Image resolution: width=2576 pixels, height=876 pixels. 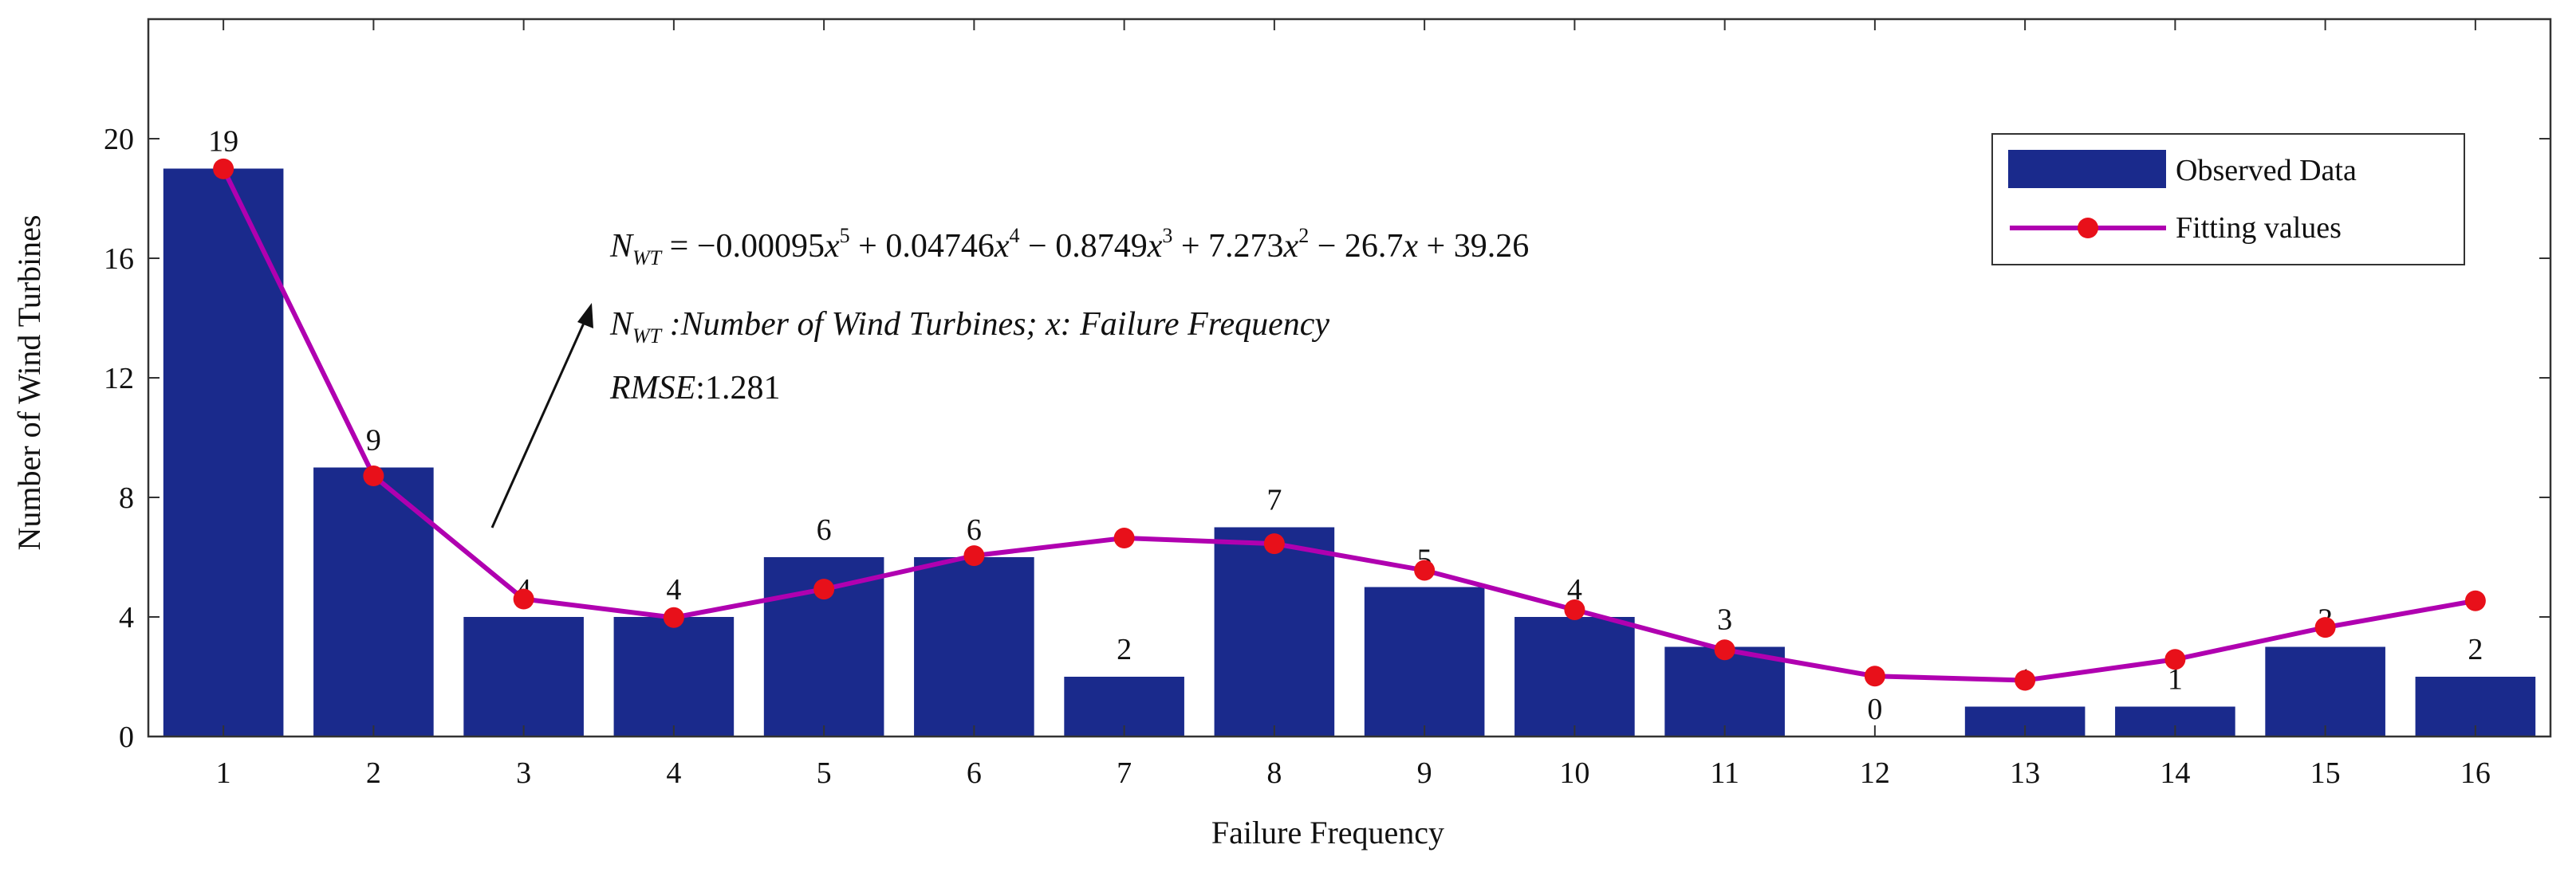 What do you see at coordinates (1195, 324) in the screenshot?
I see `def-x-description: : Failure Frequency` at bounding box center [1195, 324].